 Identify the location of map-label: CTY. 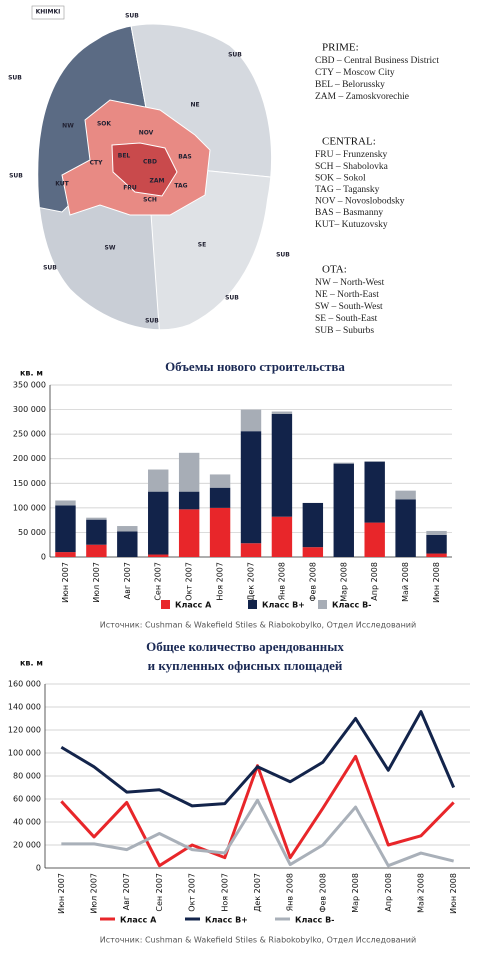
(96, 163).